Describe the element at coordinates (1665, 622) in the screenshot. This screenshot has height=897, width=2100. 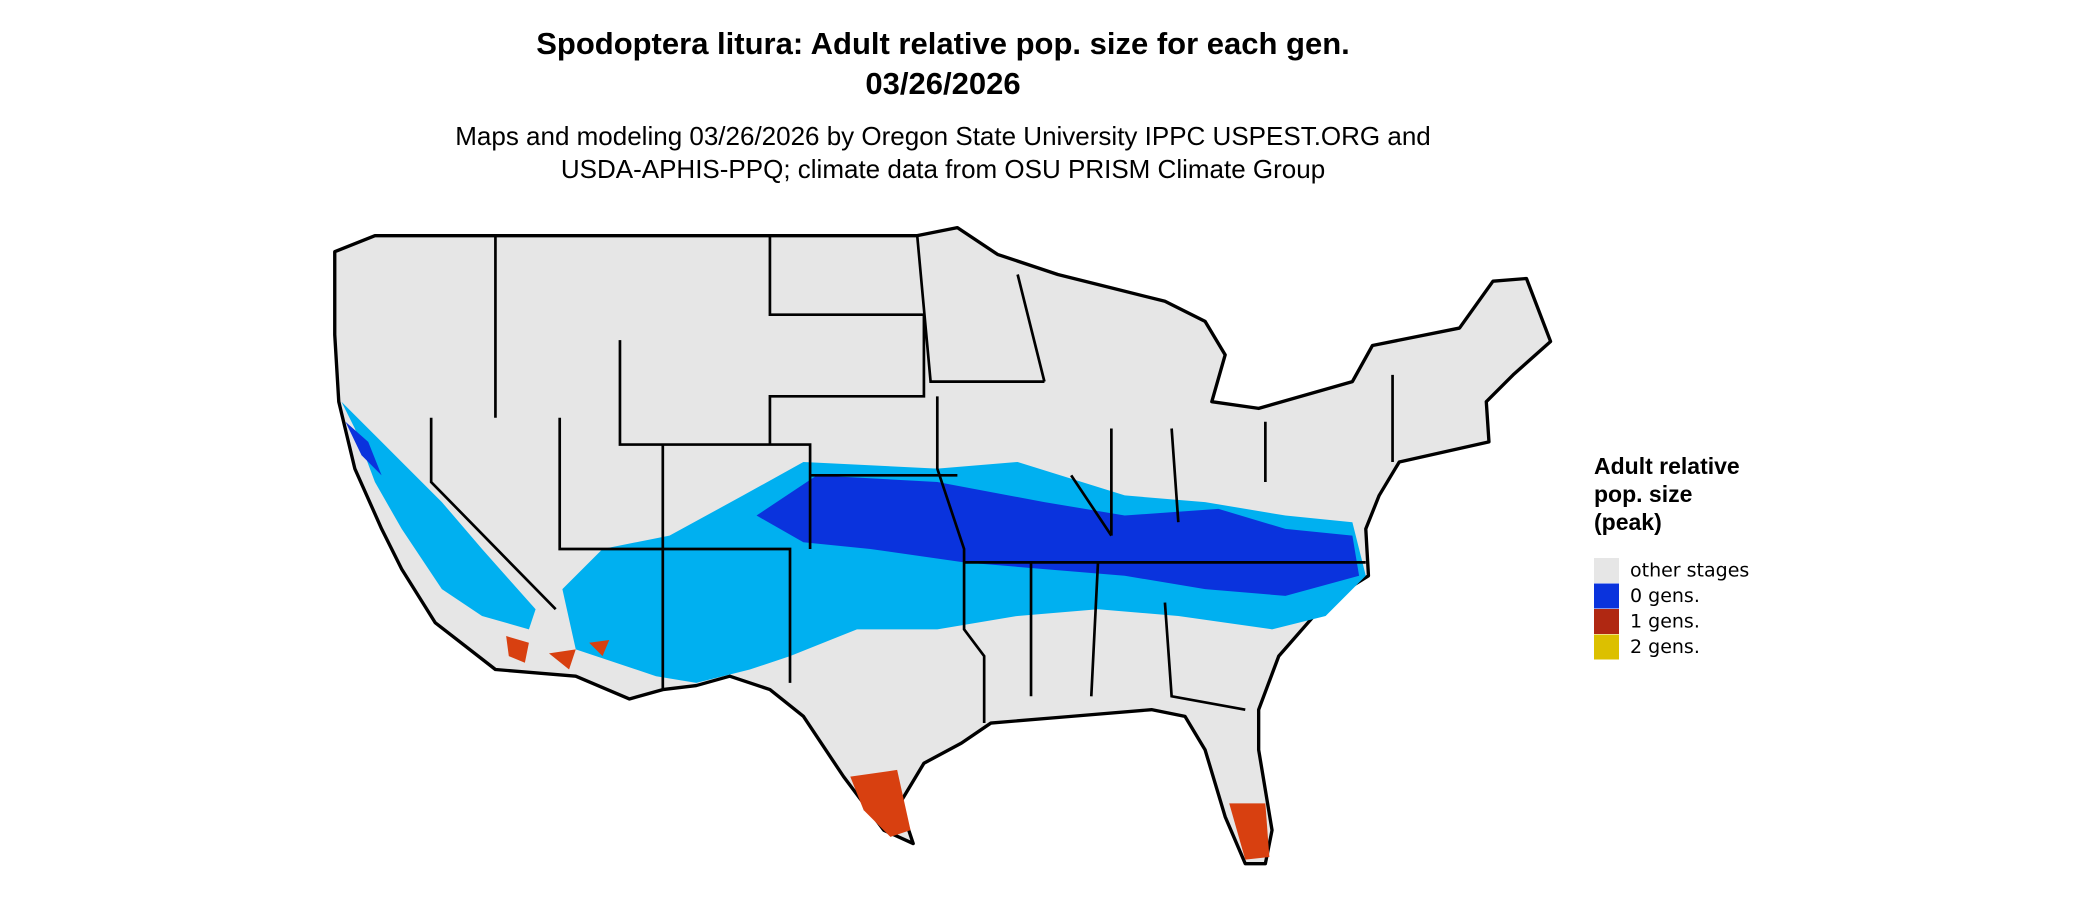
I see `legend-label: 1 gens.` at that location.